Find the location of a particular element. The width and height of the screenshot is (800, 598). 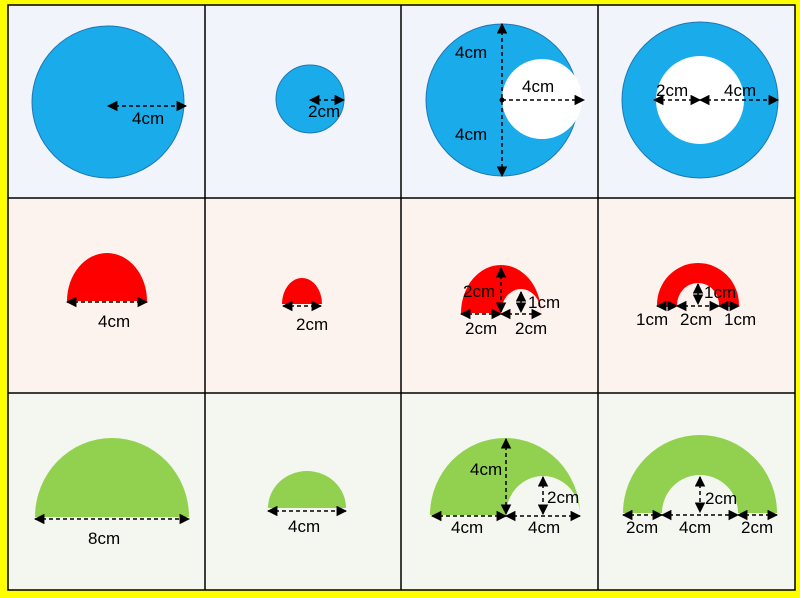

right-base-label: 2cm is located at coordinates (531, 328).